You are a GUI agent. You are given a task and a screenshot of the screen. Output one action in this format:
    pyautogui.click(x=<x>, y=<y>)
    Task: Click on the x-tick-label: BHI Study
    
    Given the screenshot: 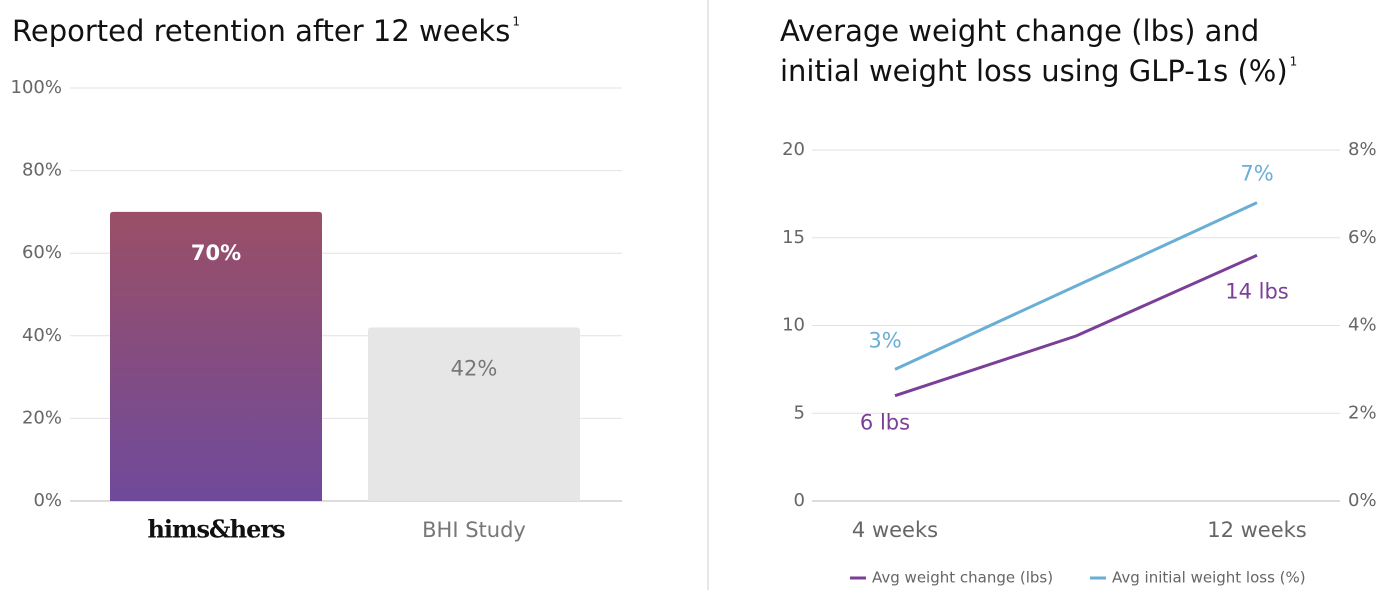 What is the action you would take?
    pyautogui.click(x=474, y=530)
    